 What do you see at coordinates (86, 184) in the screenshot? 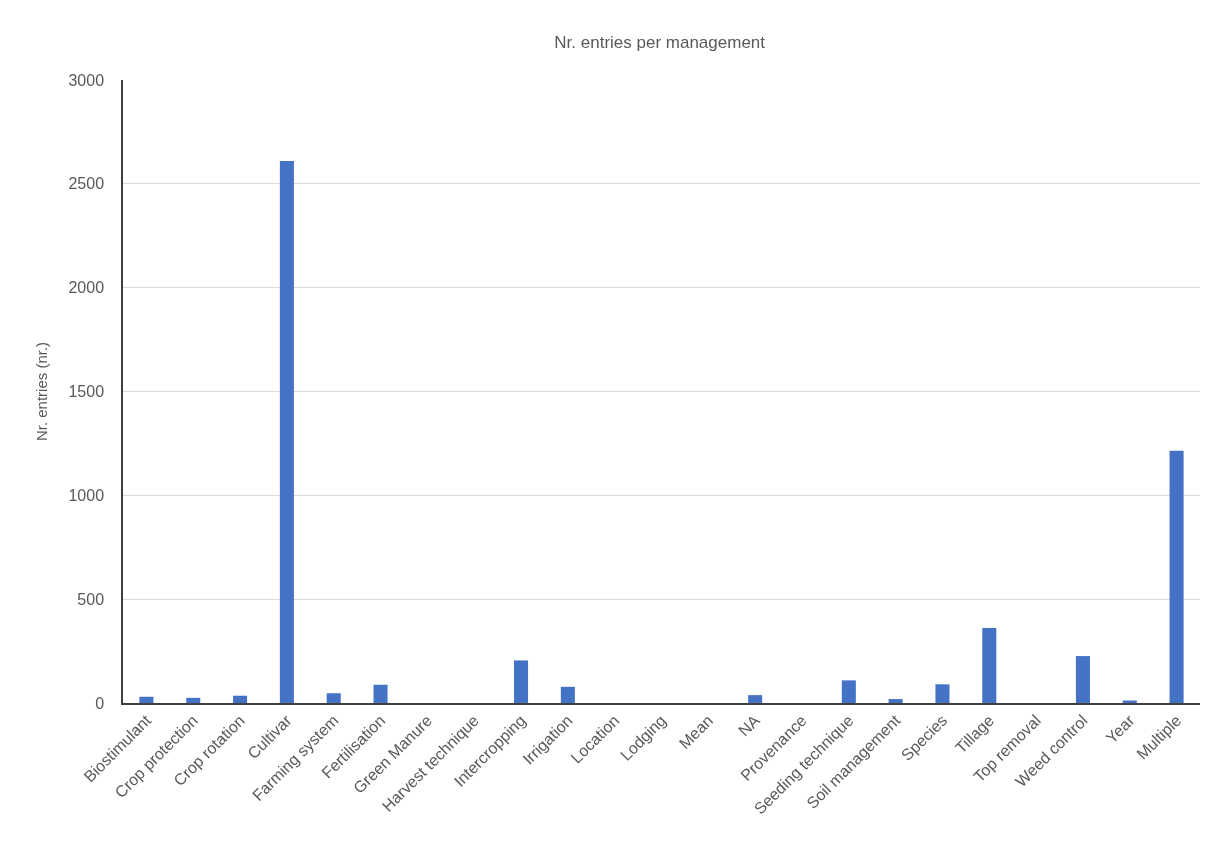
I see `y-tick-label: 2500` at bounding box center [86, 184].